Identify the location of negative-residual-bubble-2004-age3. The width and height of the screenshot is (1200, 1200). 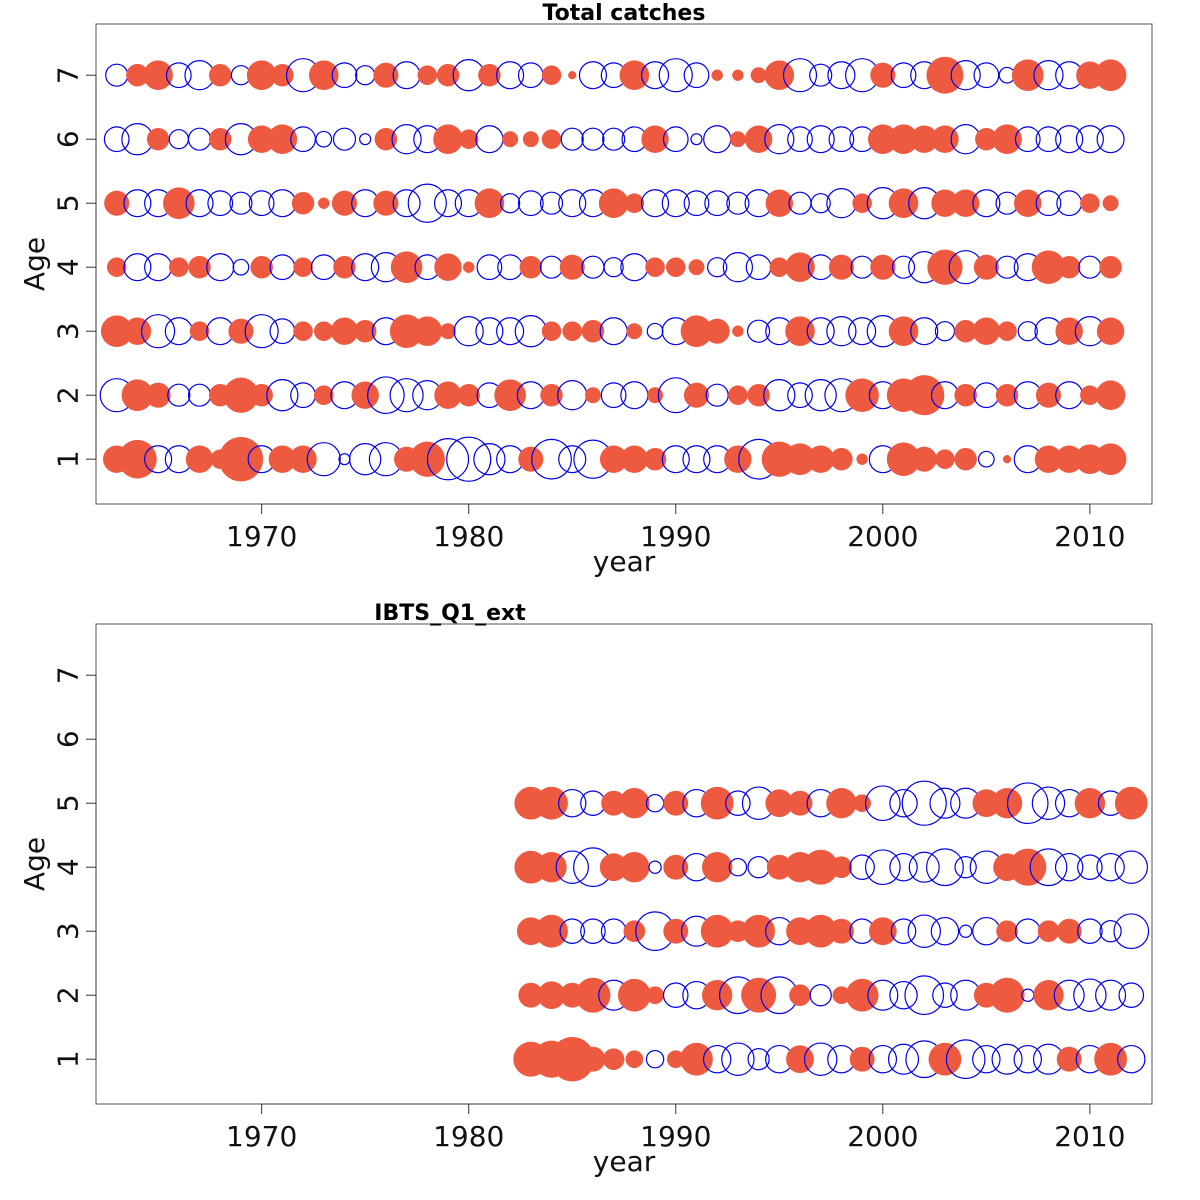
(965, 931).